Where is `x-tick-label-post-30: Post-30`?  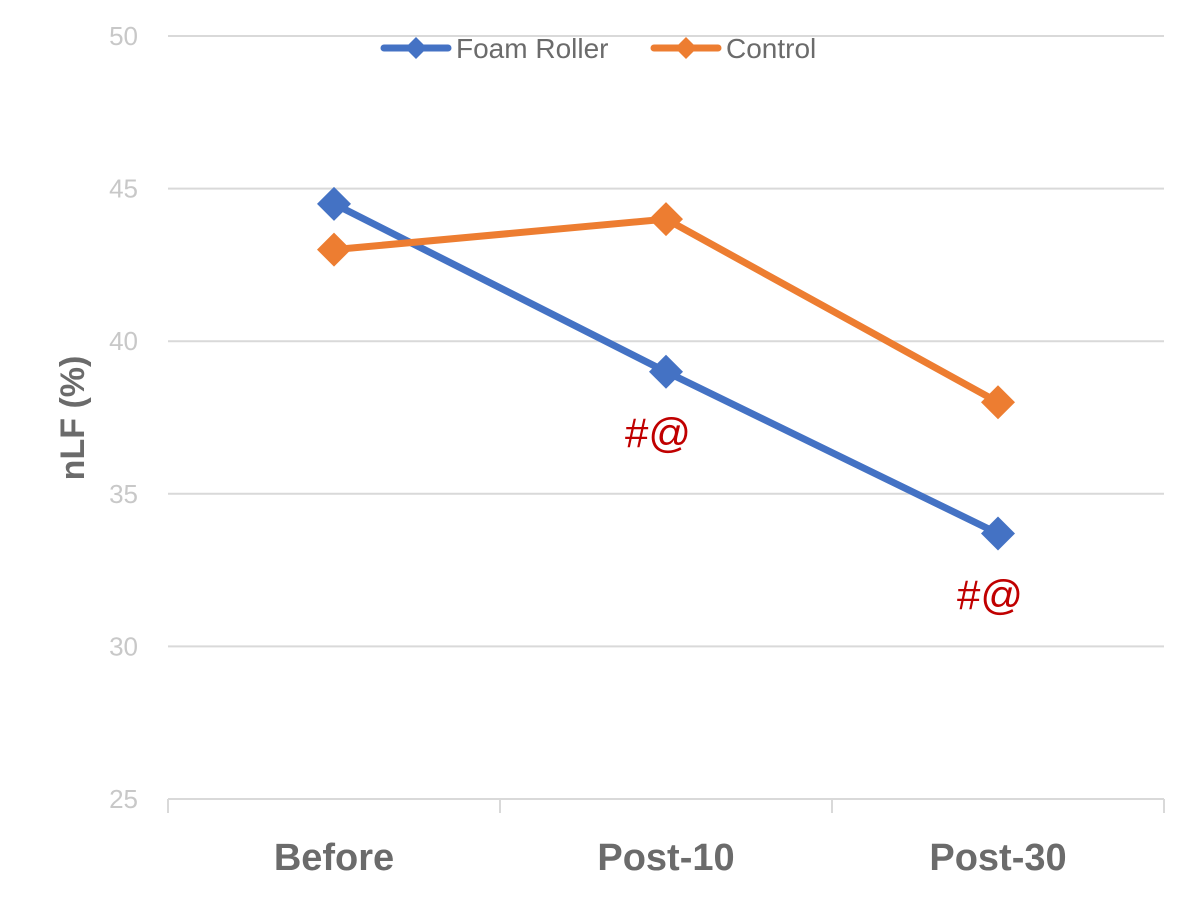
x-tick-label-post-30: Post-30 is located at coordinates (997, 858).